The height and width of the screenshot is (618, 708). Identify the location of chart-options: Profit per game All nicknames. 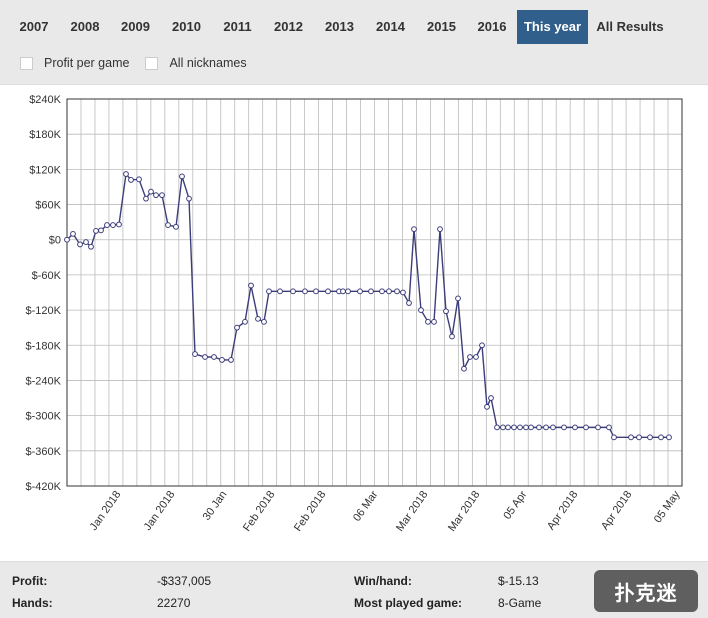
(141, 63).